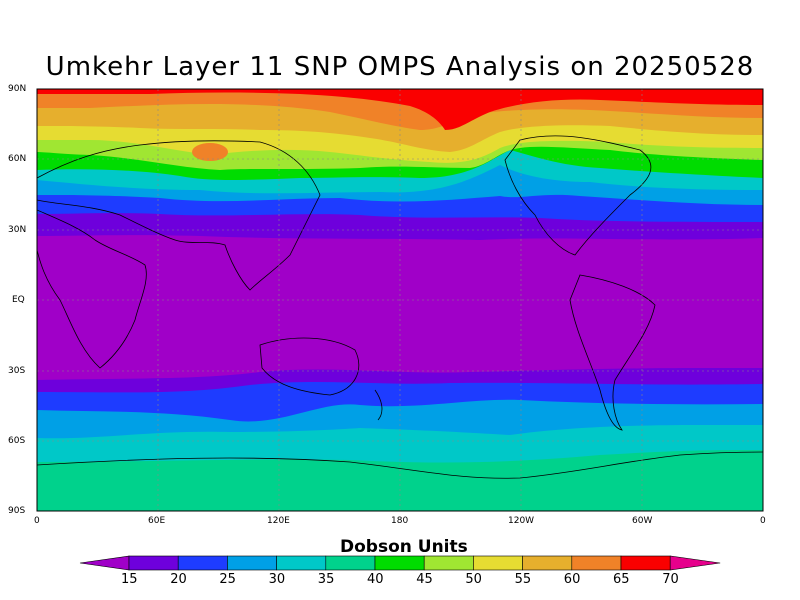 The width and height of the screenshot is (800, 600). I want to click on lon-label: 180, so click(400, 521).